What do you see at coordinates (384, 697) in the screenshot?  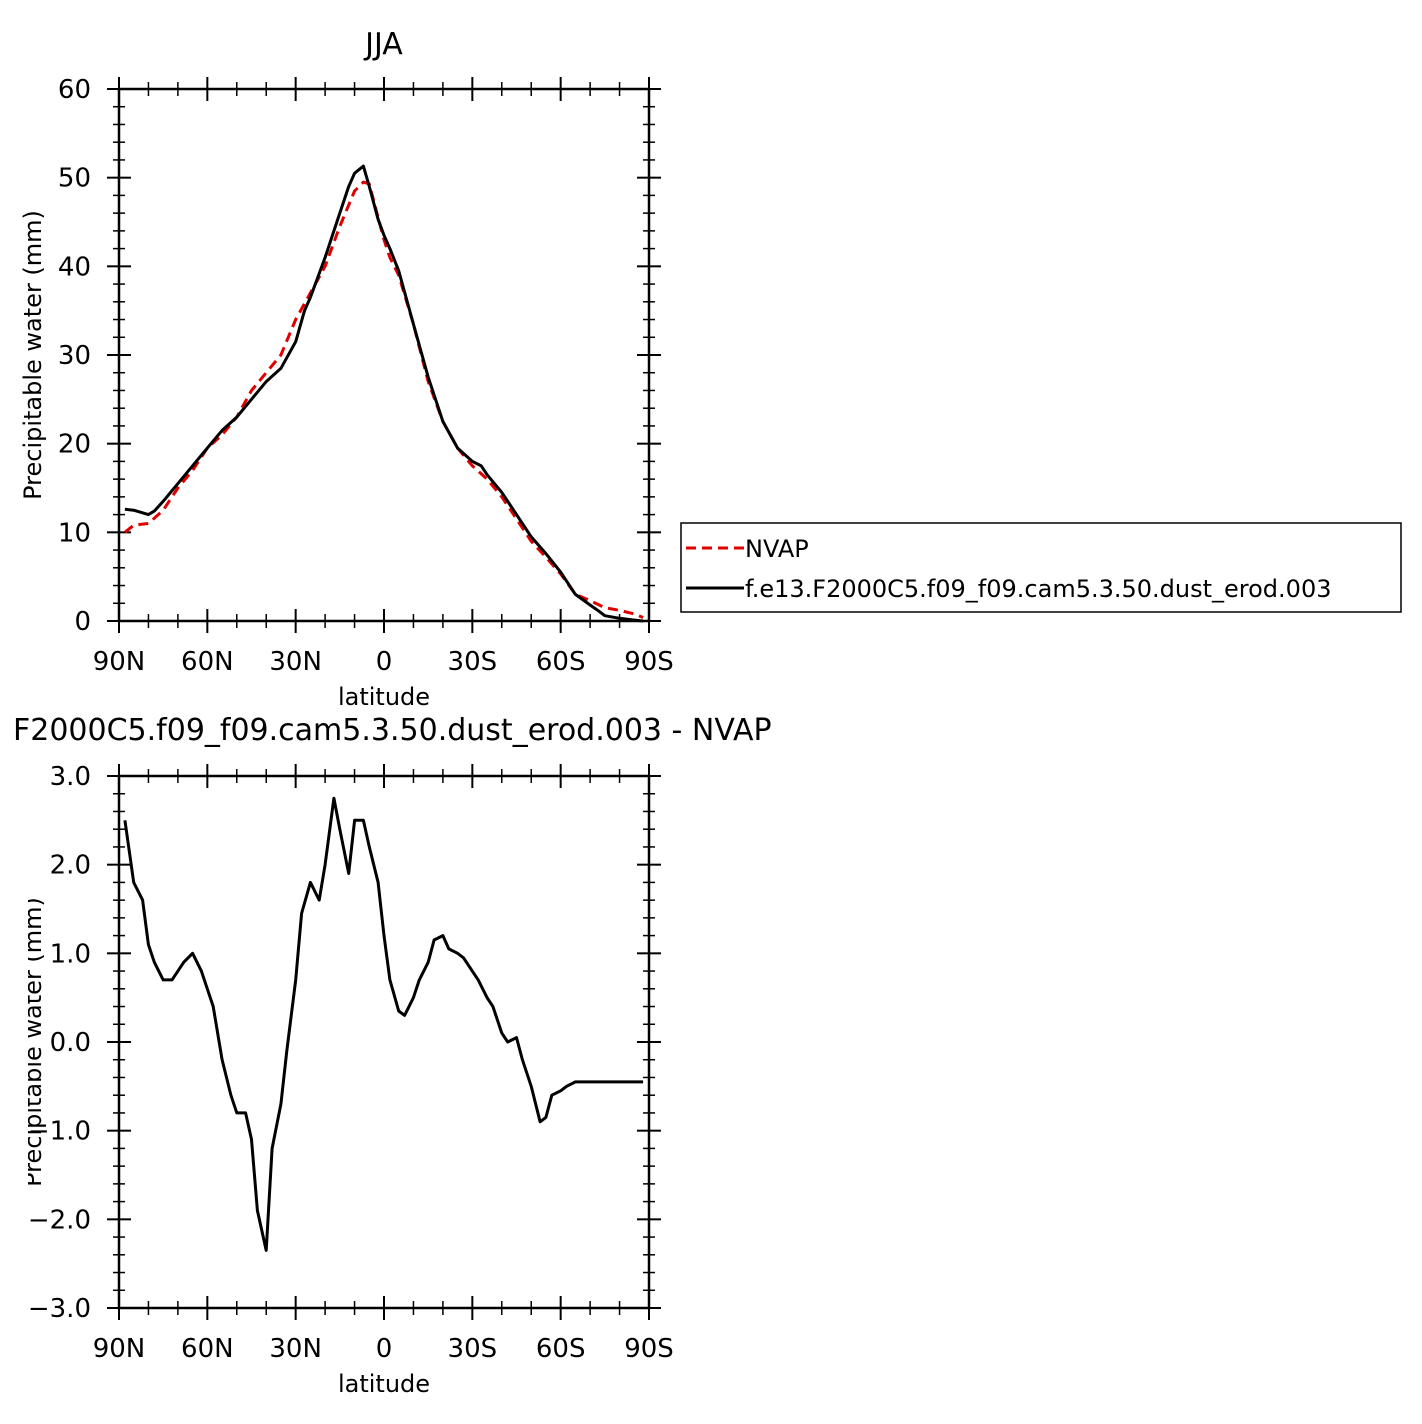 I see `top-x-axis-label: latitude` at bounding box center [384, 697].